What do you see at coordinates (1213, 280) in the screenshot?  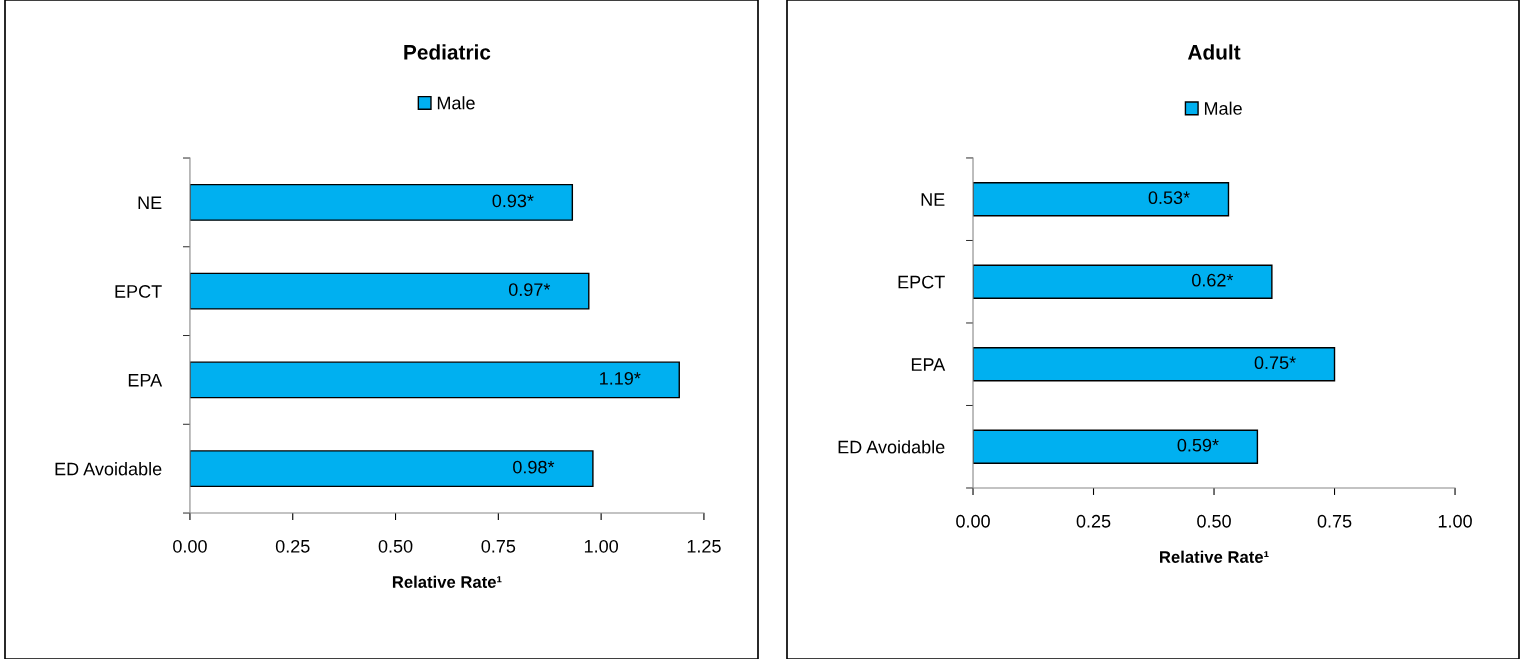 I see `data-label: 0.62*` at bounding box center [1213, 280].